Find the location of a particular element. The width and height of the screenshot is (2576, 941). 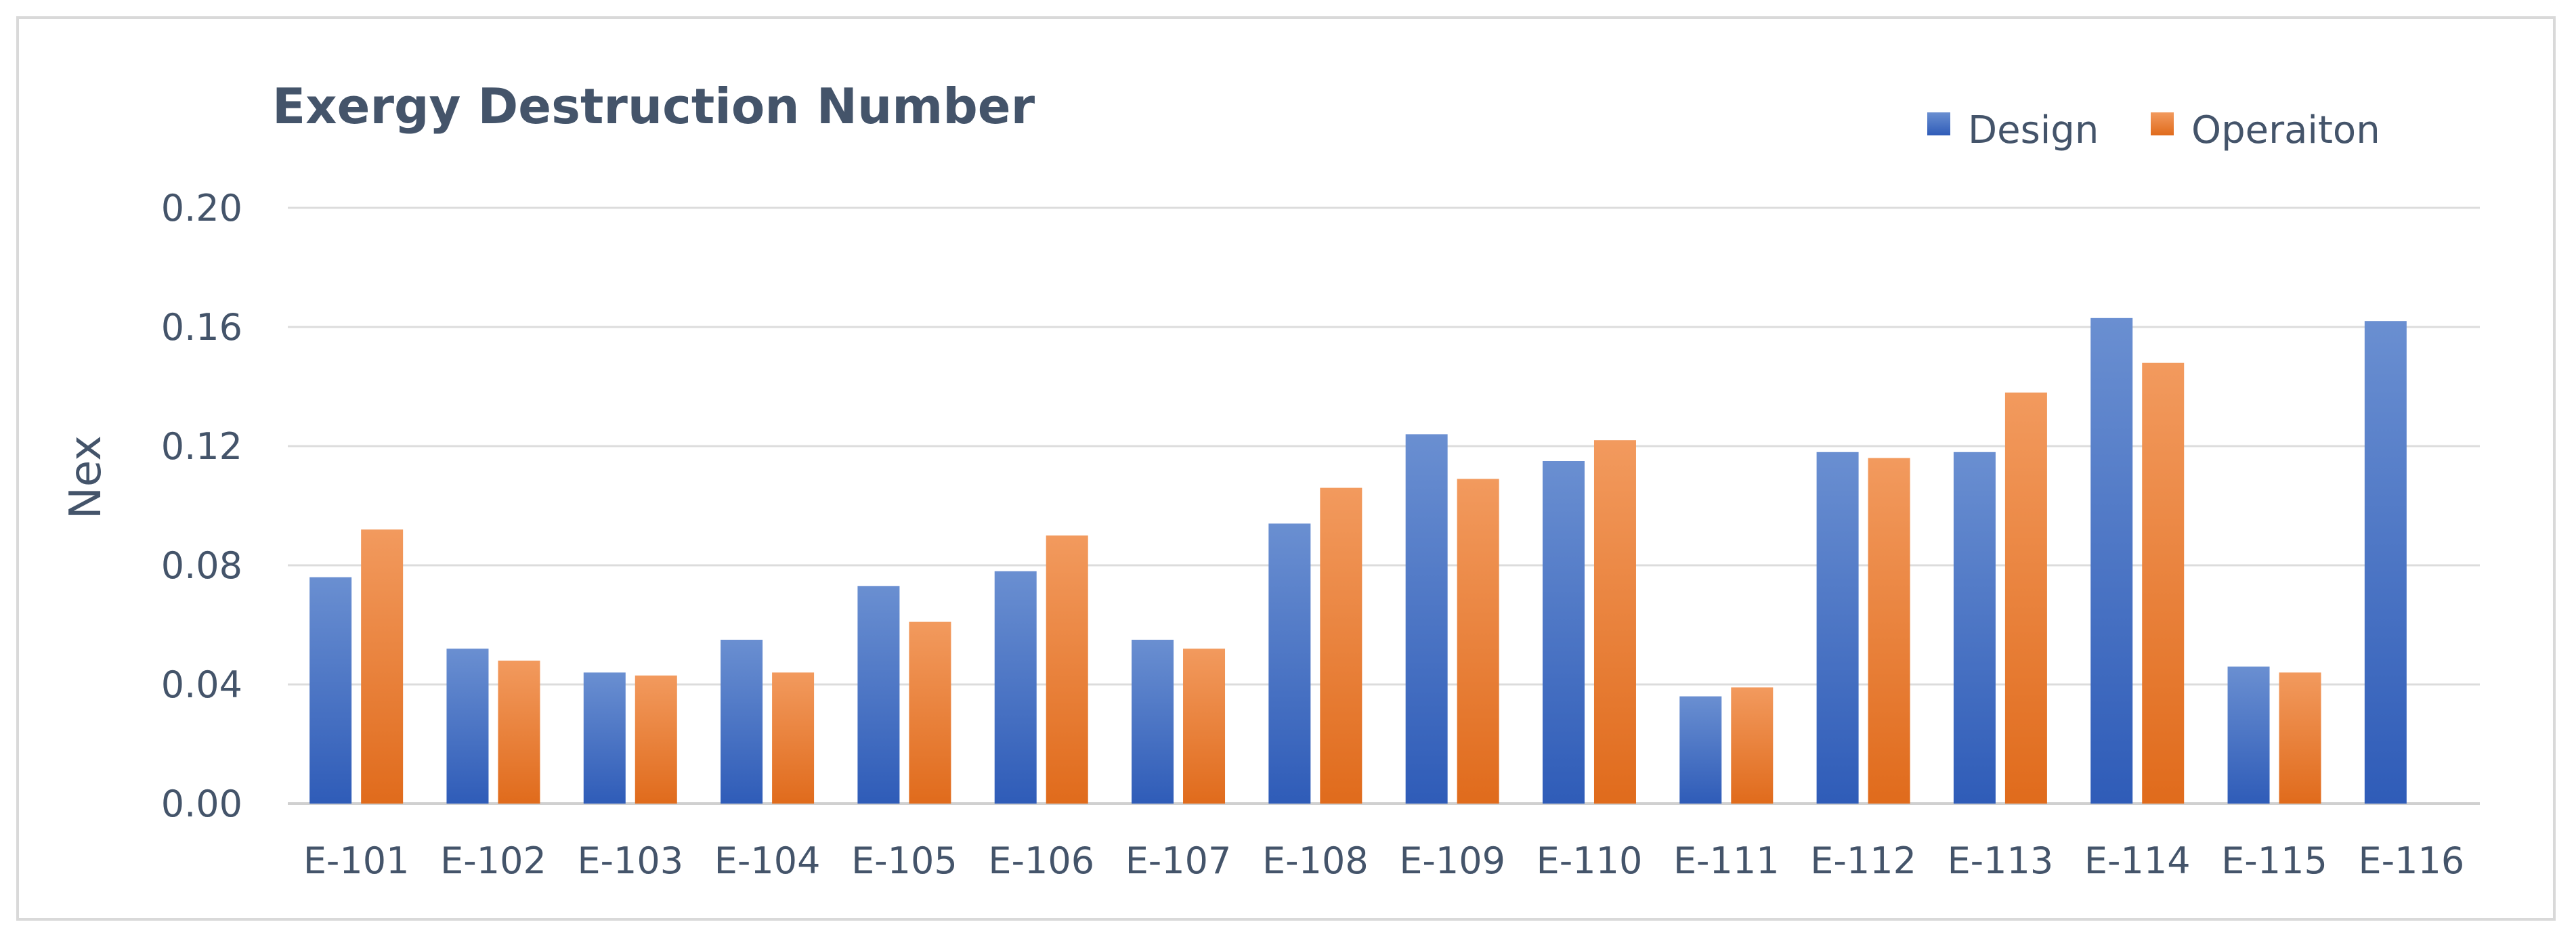

y-tick-label: 0.16 is located at coordinates (201, 327).